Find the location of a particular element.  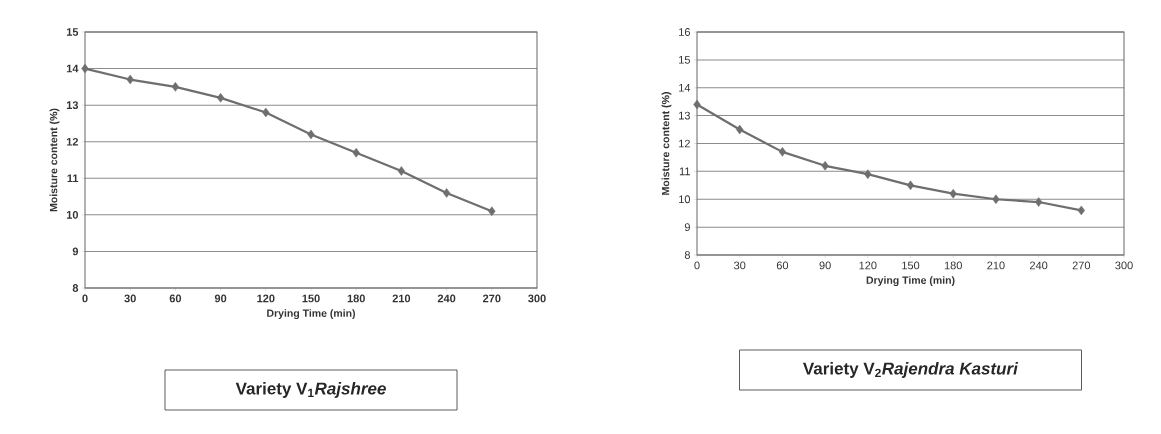

y-tick-label: 16 is located at coordinates (684, 32).